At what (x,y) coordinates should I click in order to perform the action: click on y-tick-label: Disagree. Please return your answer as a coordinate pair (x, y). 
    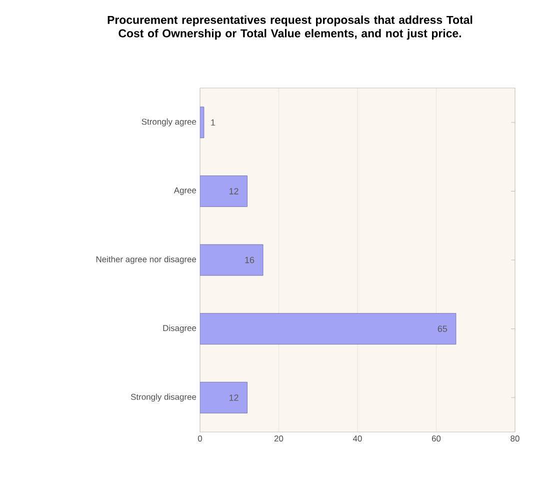
    Looking at the image, I should click on (179, 328).